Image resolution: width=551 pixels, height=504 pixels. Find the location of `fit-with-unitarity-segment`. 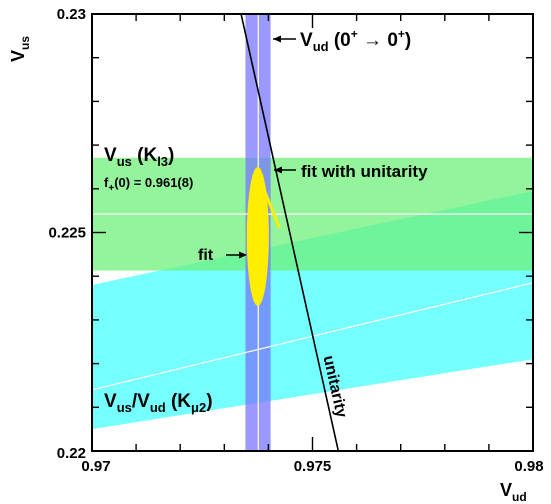

fit-with-unitarity-segment is located at coordinates (269, 202).